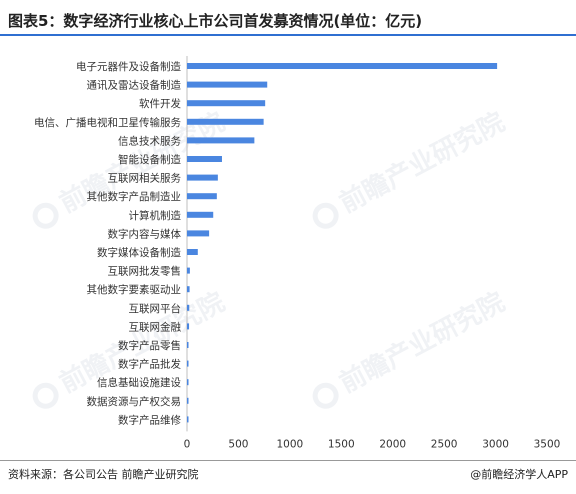  Describe the element at coordinates (149, 419) in the screenshot. I see `category-label: 数字产品维修` at that location.